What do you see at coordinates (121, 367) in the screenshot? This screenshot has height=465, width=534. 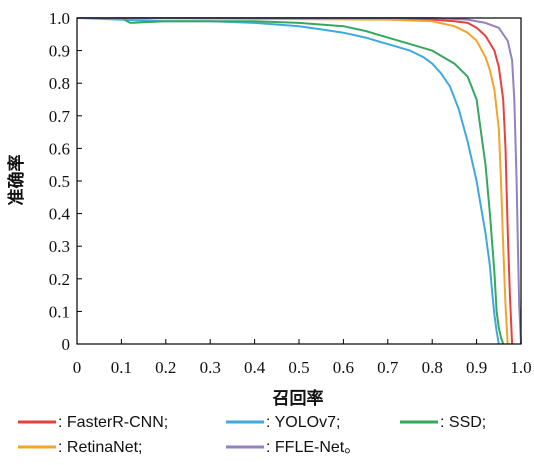 I see `x-tick-label: 0.1` at bounding box center [121, 367].